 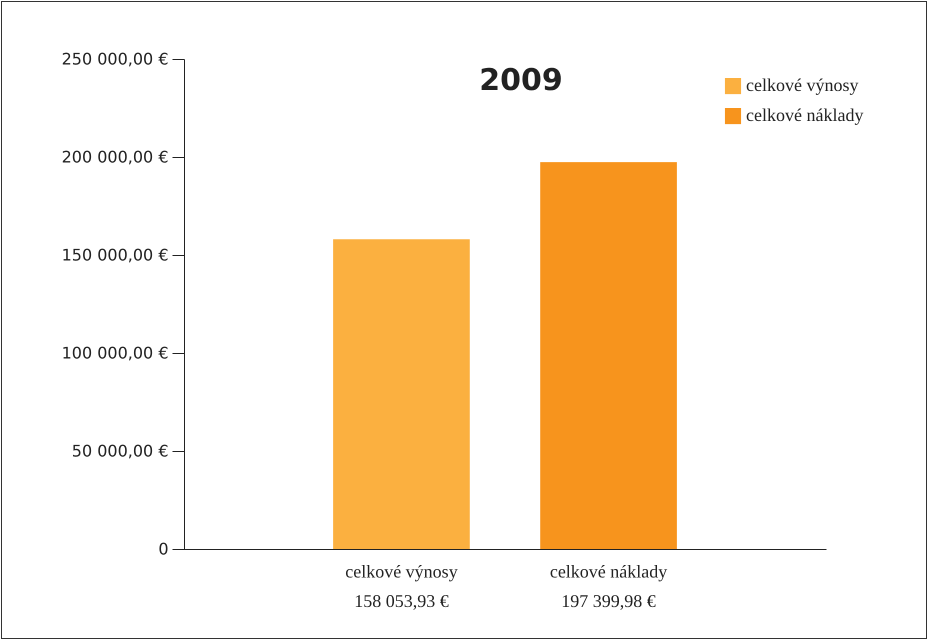 What do you see at coordinates (115, 157) in the screenshot?
I see `y-tick-label: 200 000,00 €` at bounding box center [115, 157].